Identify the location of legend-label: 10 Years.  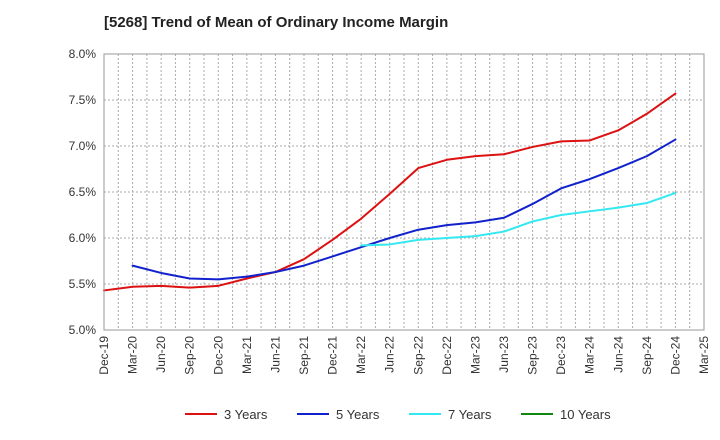
(585, 414).